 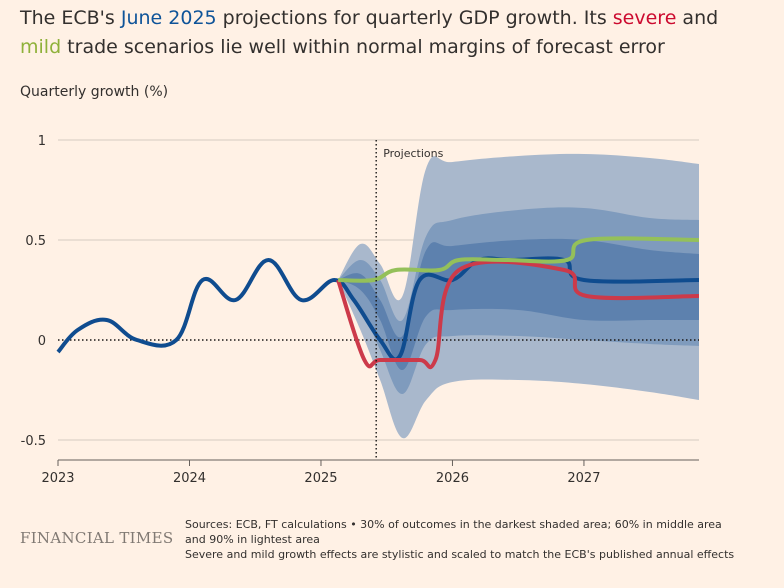 I want to click on y-tick-label: 0.5, so click(x=35, y=241).